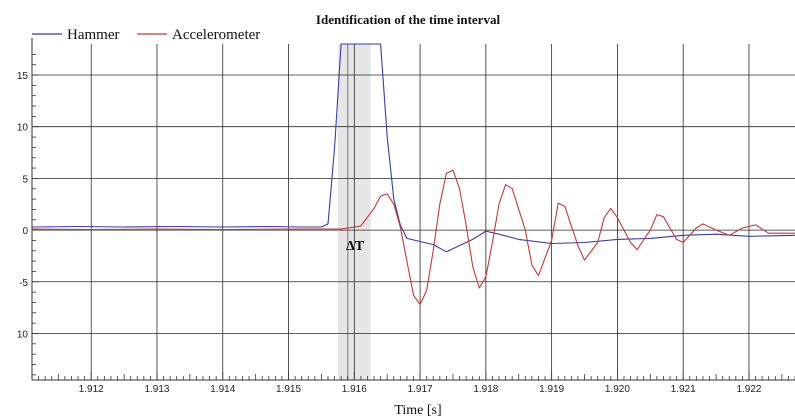 The width and height of the screenshot is (795, 419). What do you see at coordinates (355, 246) in the screenshot?
I see `delta-t-label: ΔT` at bounding box center [355, 246].